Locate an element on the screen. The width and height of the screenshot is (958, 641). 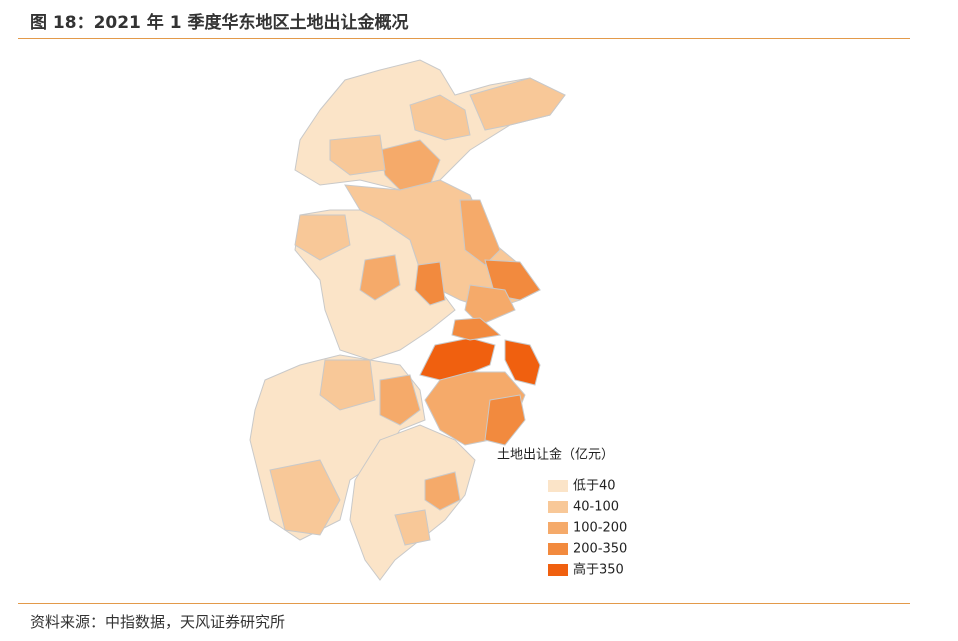
legend-label: 高于350 is located at coordinates (598, 570).